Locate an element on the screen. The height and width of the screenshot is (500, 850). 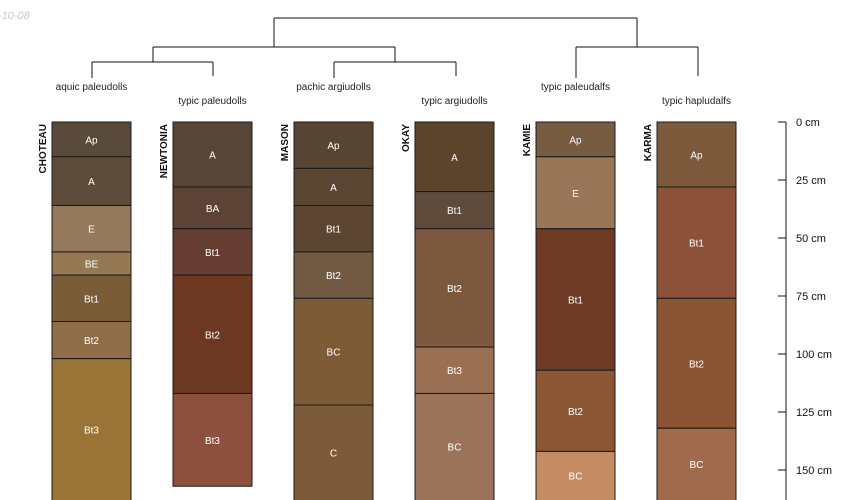
taxon-label: typic paleudolls is located at coordinates (212, 101).